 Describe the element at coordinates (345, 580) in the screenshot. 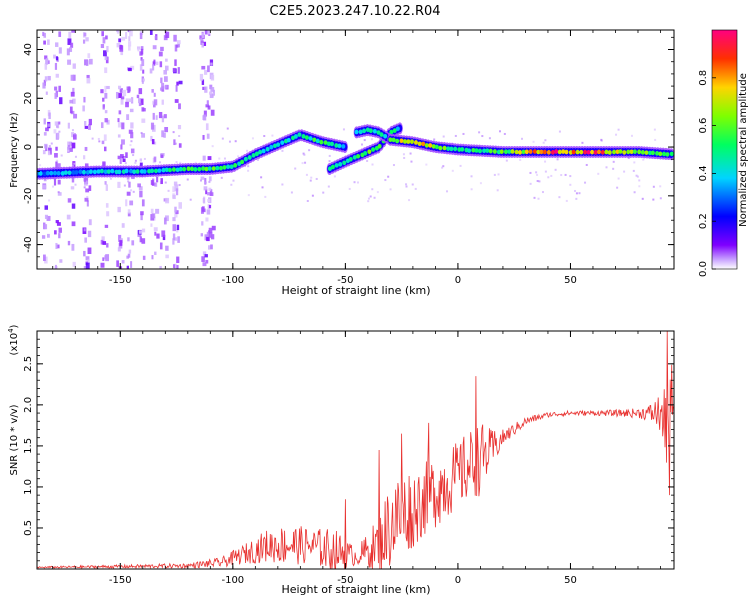

I see `snr-x-tick-label: -50` at that location.